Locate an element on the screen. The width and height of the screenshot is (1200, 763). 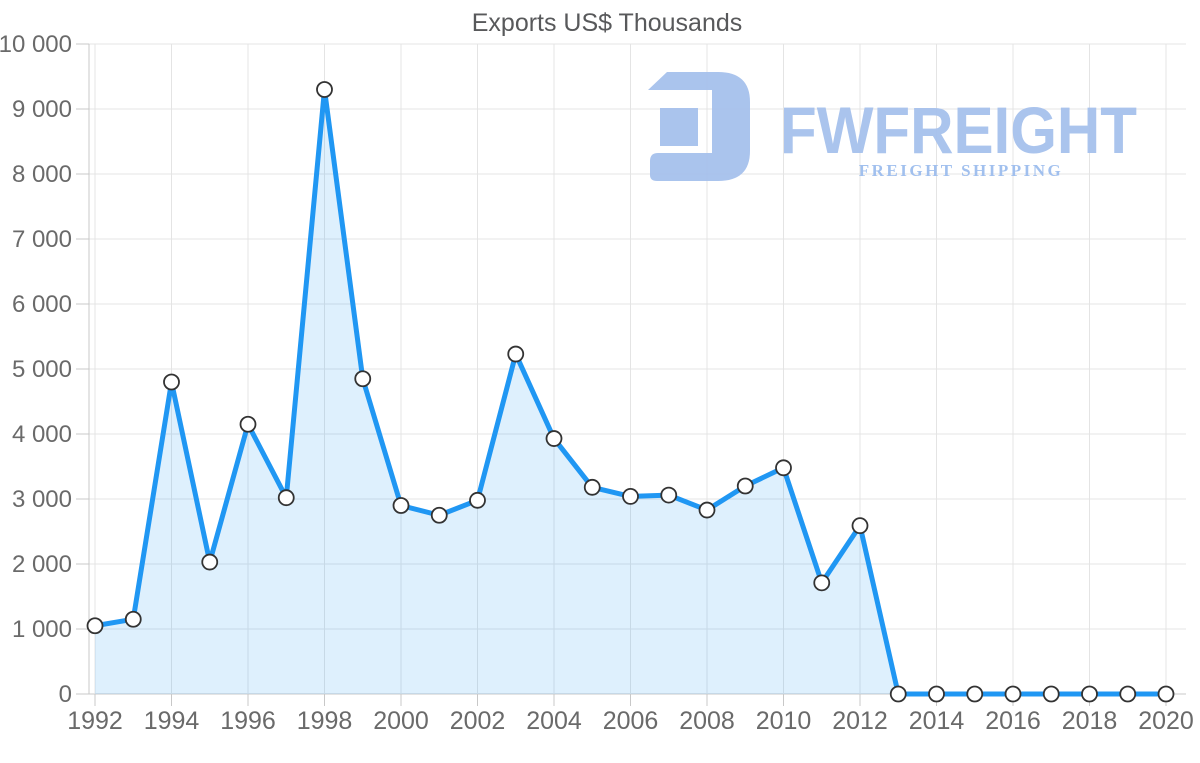
y-tick-label: 1 000 is located at coordinates (42, 629).